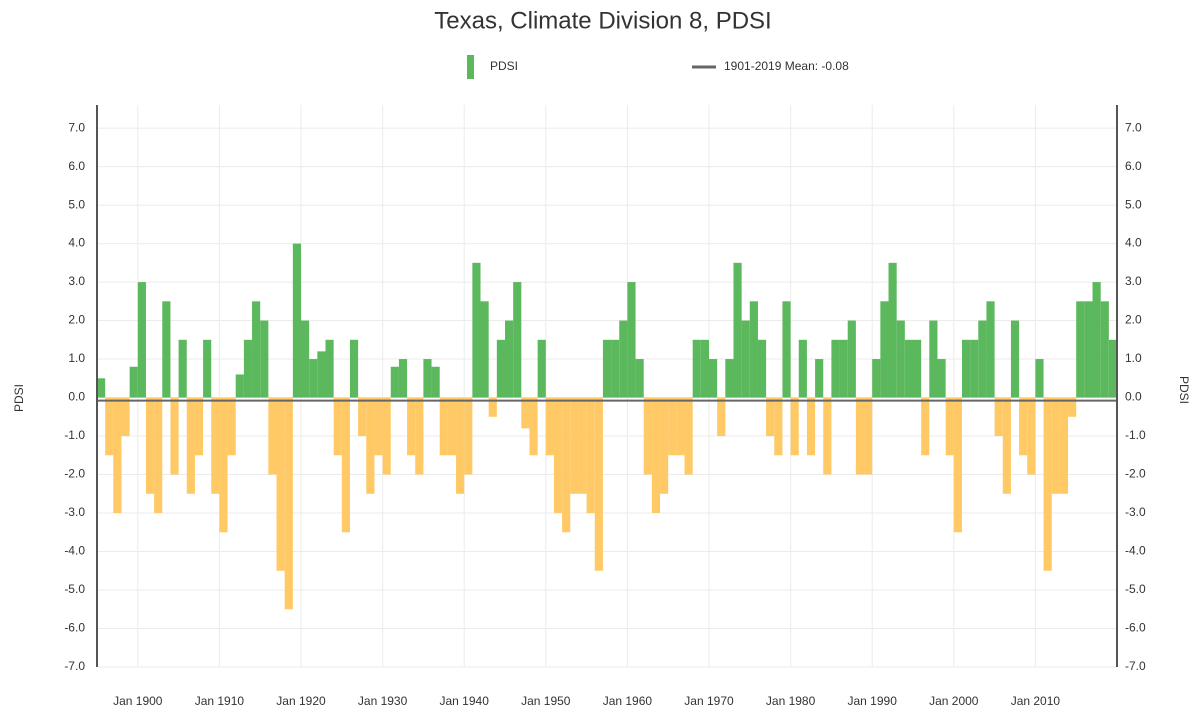  What do you see at coordinates (76, 320) in the screenshot?
I see `y-tick-label: 2.0` at bounding box center [76, 320].